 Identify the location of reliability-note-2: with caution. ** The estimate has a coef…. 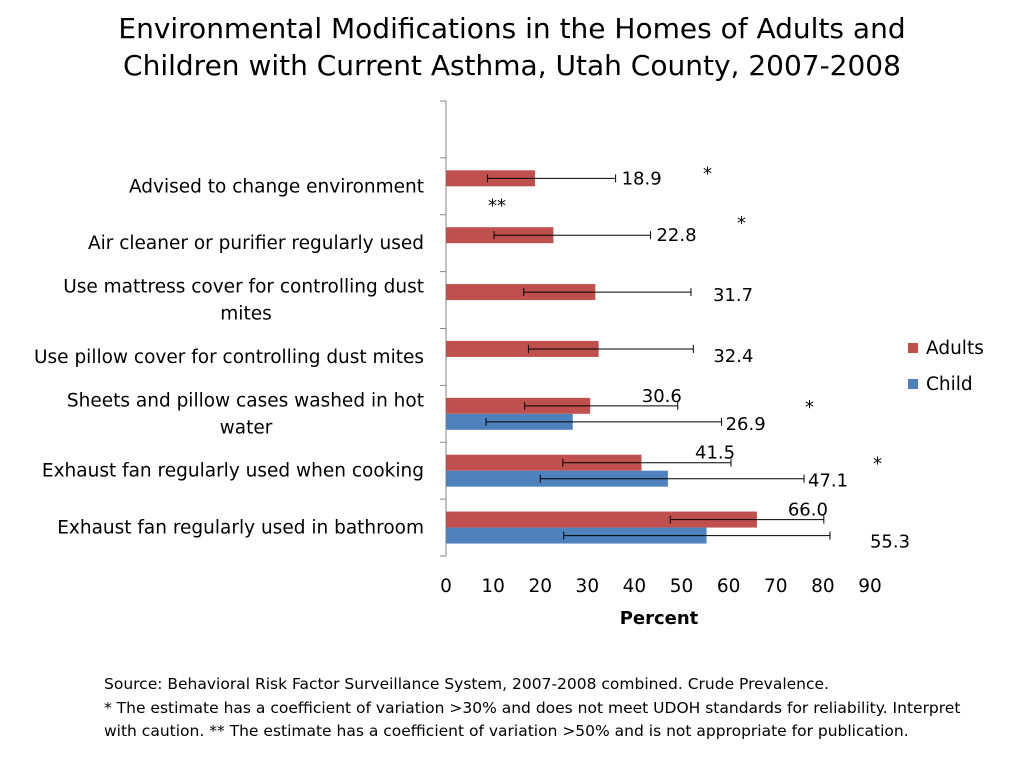
(506, 731).